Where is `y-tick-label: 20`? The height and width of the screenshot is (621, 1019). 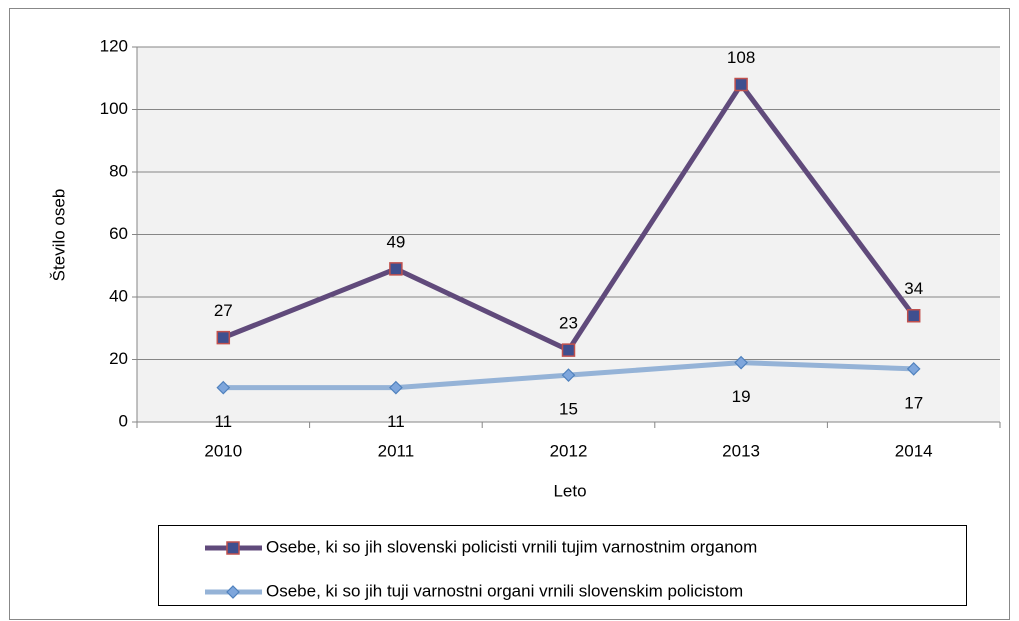
y-tick-label: 20 is located at coordinates (118, 358).